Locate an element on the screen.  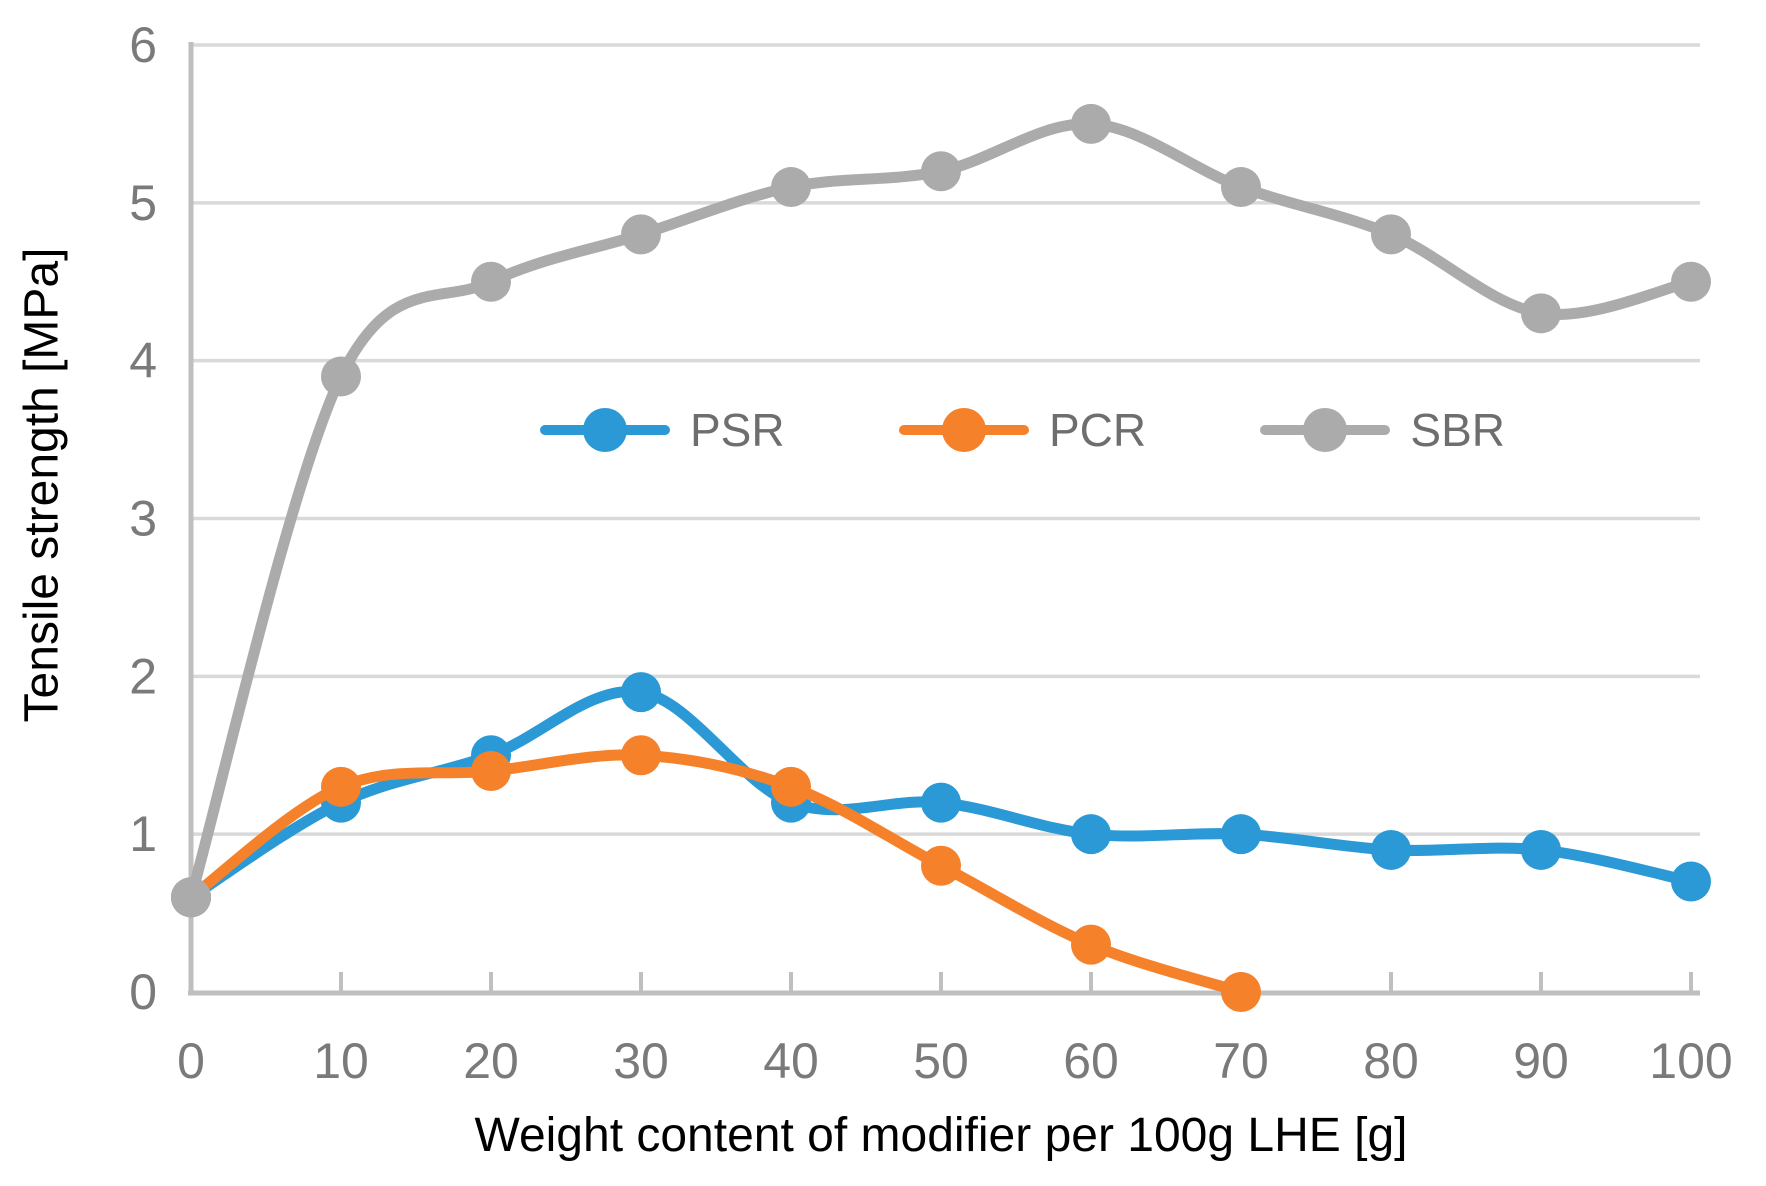
x-tick-label: 30 is located at coordinates (641, 1061).